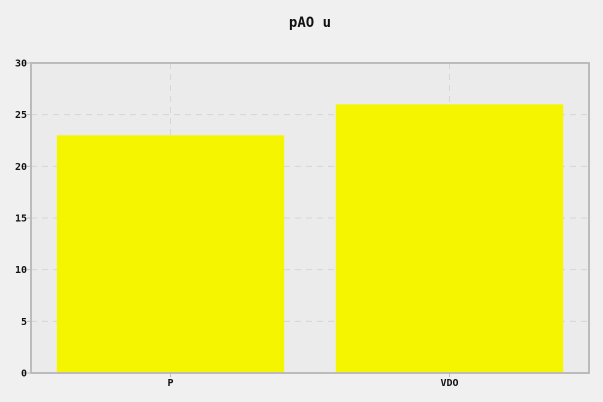  Describe the element at coordinates (24, 374) in the screenshot. I see `y-tick-label: 0` at that location.